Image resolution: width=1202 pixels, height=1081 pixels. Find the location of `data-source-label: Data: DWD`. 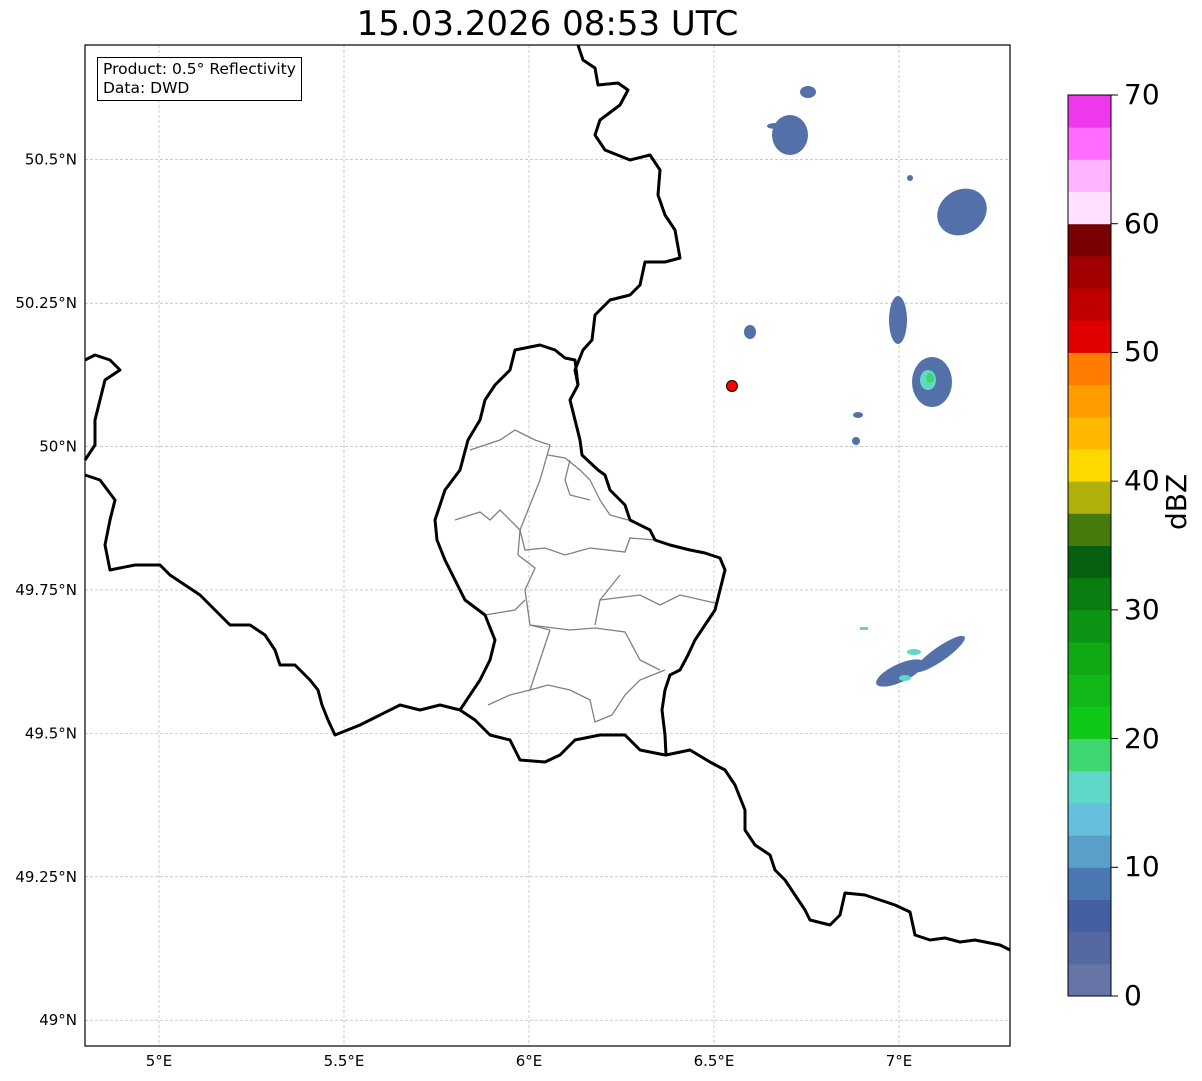

data-source-label: Data: DWD is located at coordinates (146, 88).